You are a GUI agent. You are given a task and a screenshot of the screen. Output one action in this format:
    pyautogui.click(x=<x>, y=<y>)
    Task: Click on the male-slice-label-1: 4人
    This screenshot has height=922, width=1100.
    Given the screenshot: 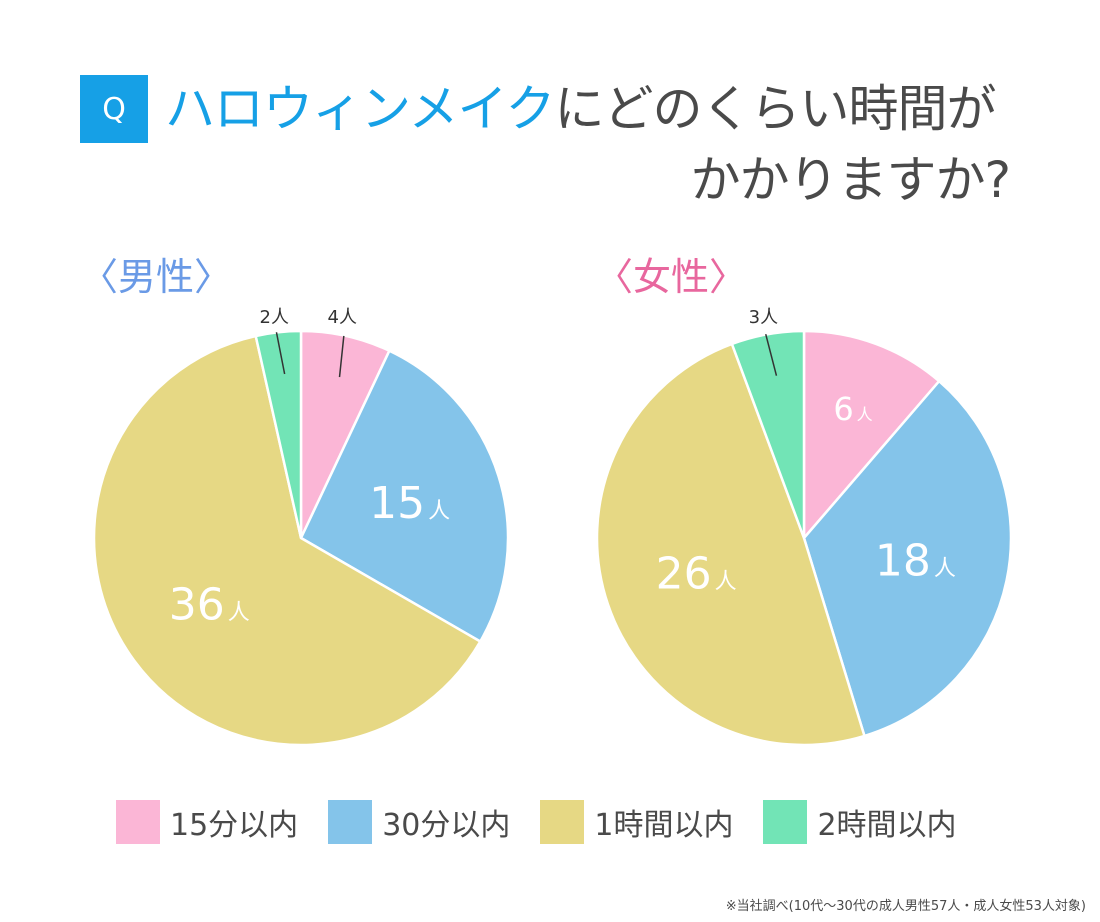 What is the action you would take?
    pyautogui.click(x=342, y=317)
    